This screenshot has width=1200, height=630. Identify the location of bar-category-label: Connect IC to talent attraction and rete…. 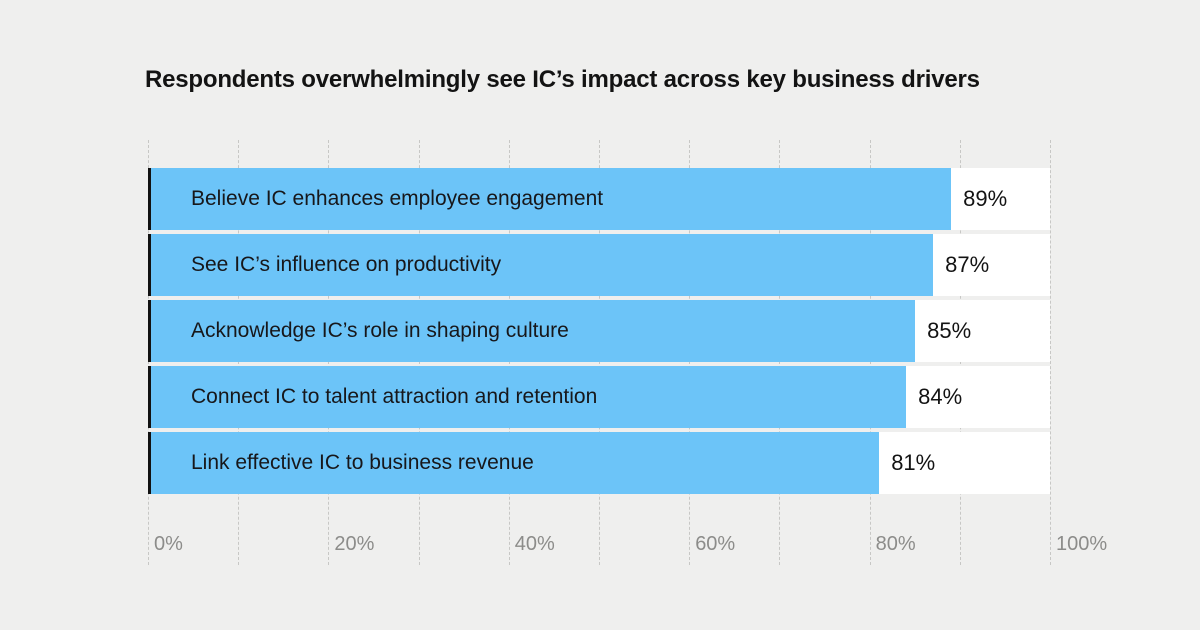
(394, 396).